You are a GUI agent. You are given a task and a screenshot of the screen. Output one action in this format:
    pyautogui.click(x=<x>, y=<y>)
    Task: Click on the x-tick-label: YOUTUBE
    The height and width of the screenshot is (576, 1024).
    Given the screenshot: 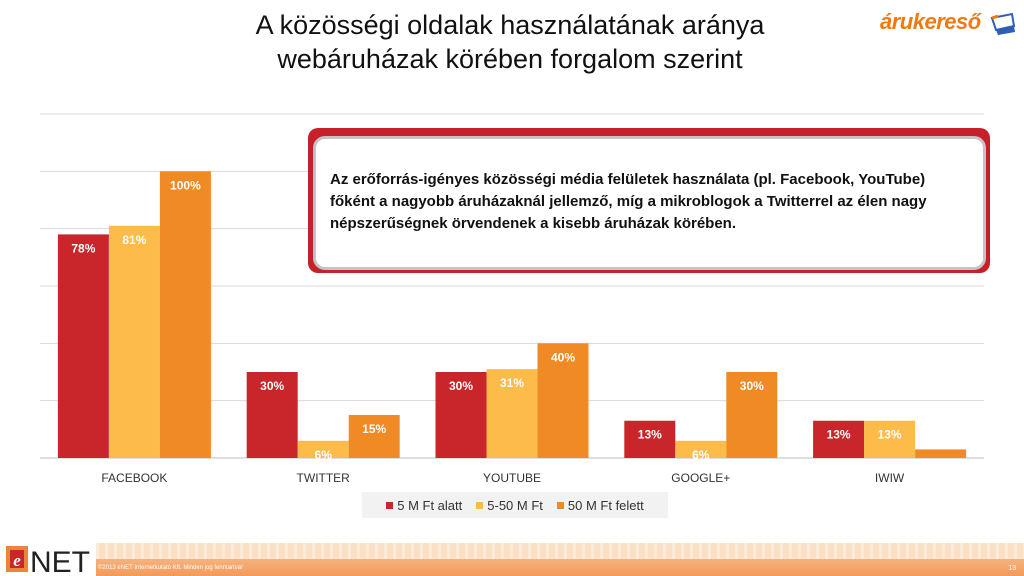 What is the action you would take?
    pyautogui.click(x=512, y=478)
    